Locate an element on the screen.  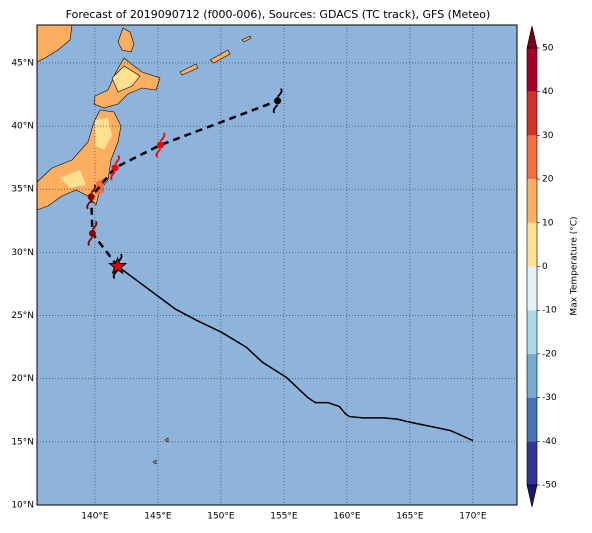
x-tick-label: 150°E is located at coordinates (221, 517).